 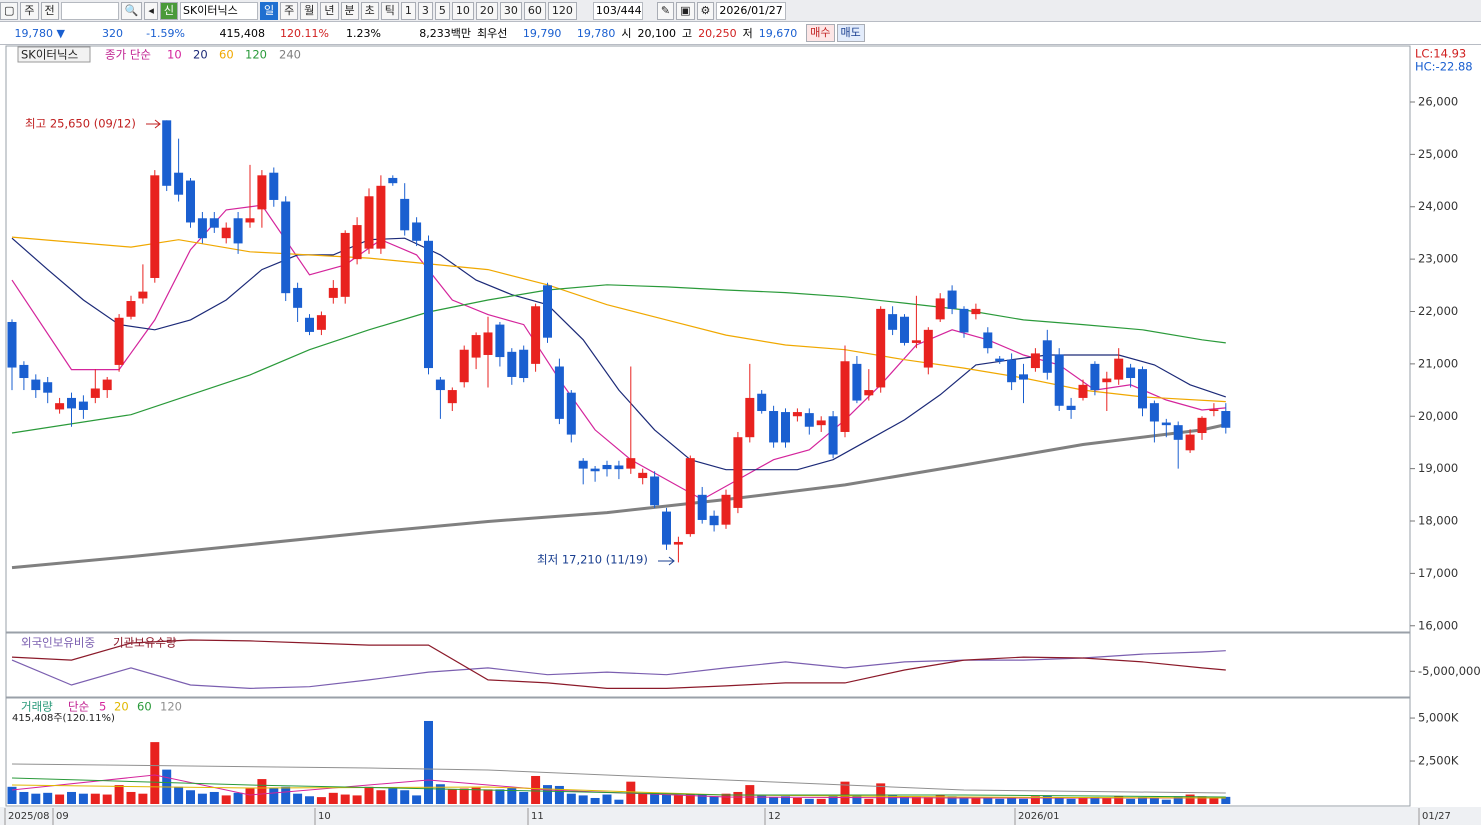 I want to click on period-button: 120, so click(x=562, y=10).